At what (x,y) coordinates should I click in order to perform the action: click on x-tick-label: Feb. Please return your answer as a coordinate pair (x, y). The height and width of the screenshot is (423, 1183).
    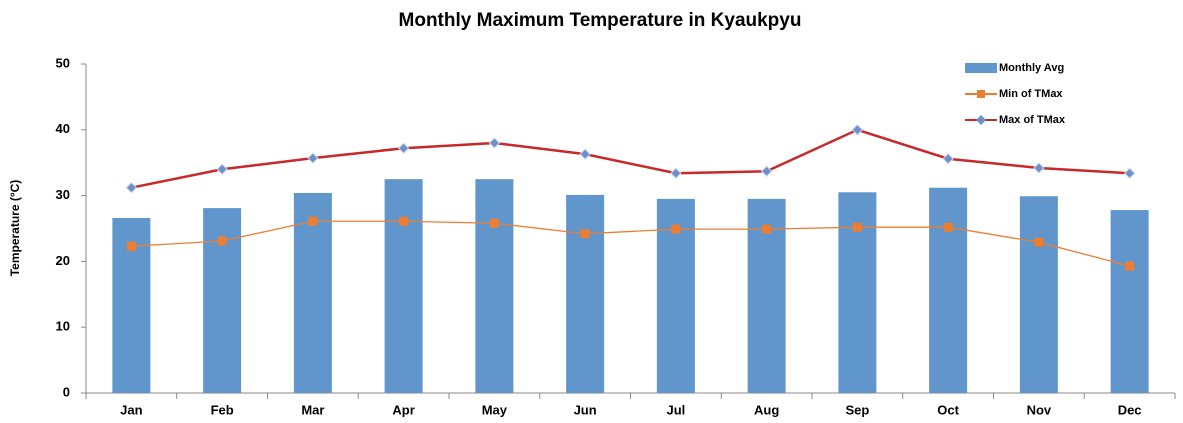
    Looking at the image, I should click on (222, 409).